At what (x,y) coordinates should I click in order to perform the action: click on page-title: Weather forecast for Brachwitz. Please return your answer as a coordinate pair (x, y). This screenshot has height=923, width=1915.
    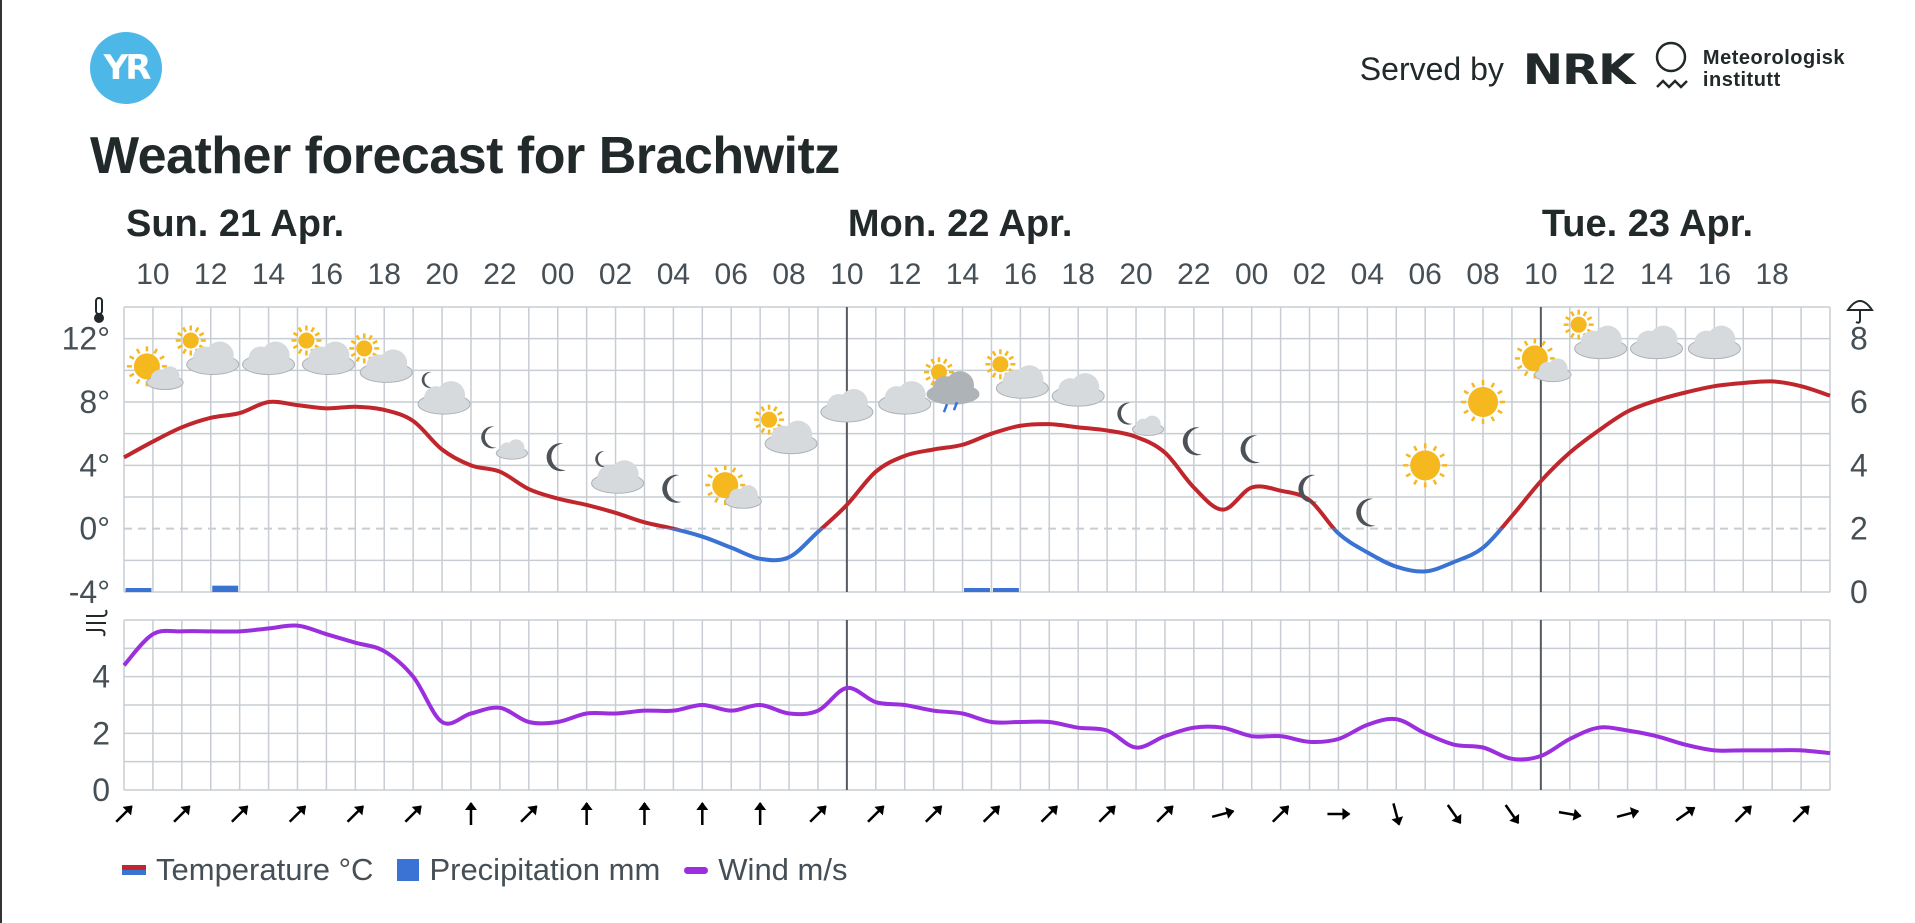
    Looking at the image, I should click on (465, 156).